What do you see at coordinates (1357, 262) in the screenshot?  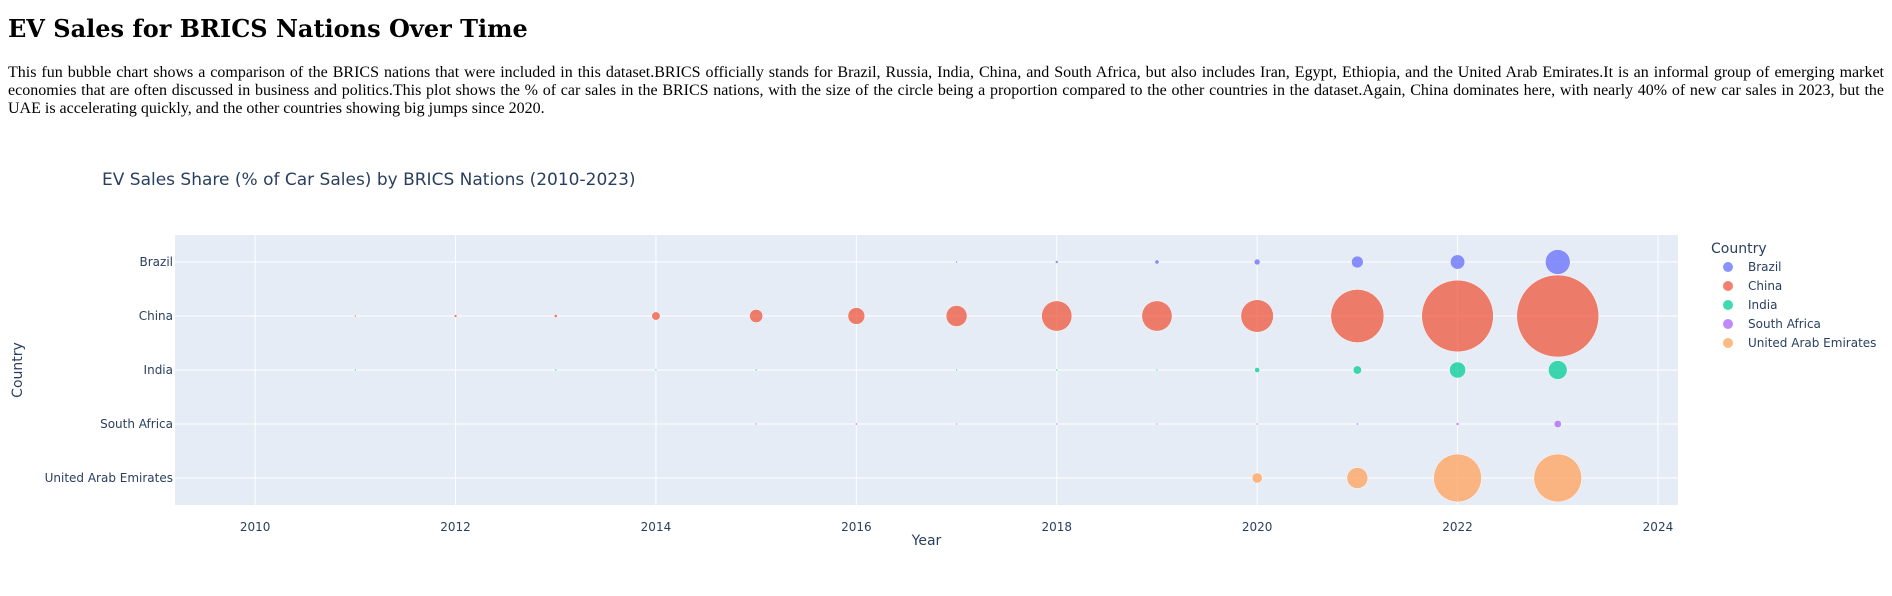 I see `bubble-brazil-2021` at bounding box center [1357, 262].